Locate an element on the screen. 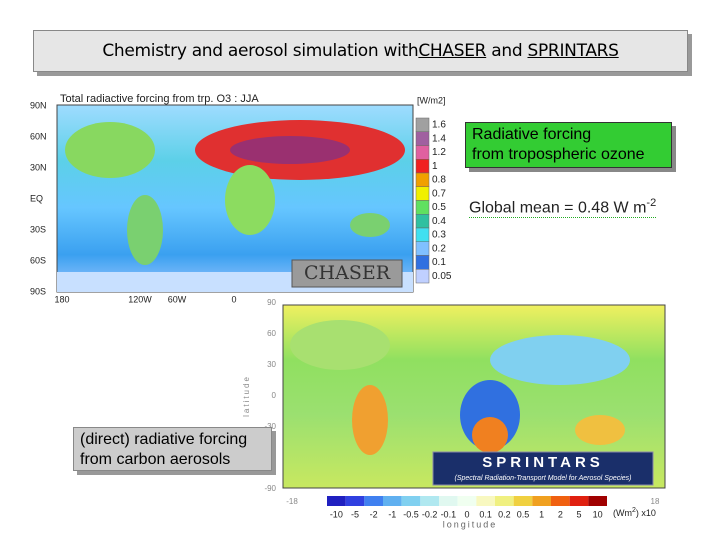 The image size is (720, 540). lat-label: 30N is located at coordinates (38, 167).